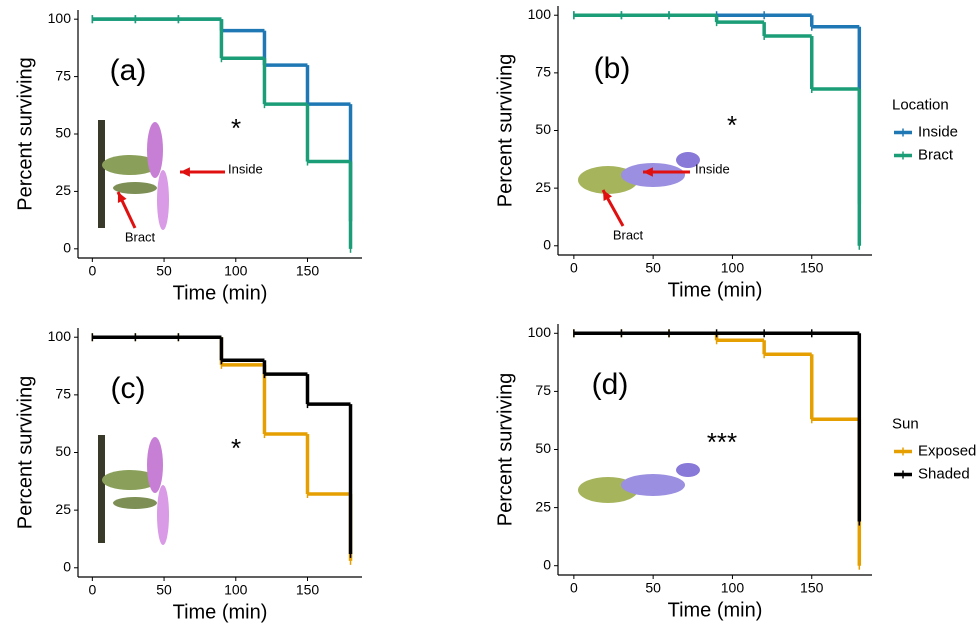 Image resolution: width=979 pixels, height=634 pixels. What do you see at coordinates (610, 384) in the screenshot?
I see `panel-label: (d)` at bounding box center [610, 384].